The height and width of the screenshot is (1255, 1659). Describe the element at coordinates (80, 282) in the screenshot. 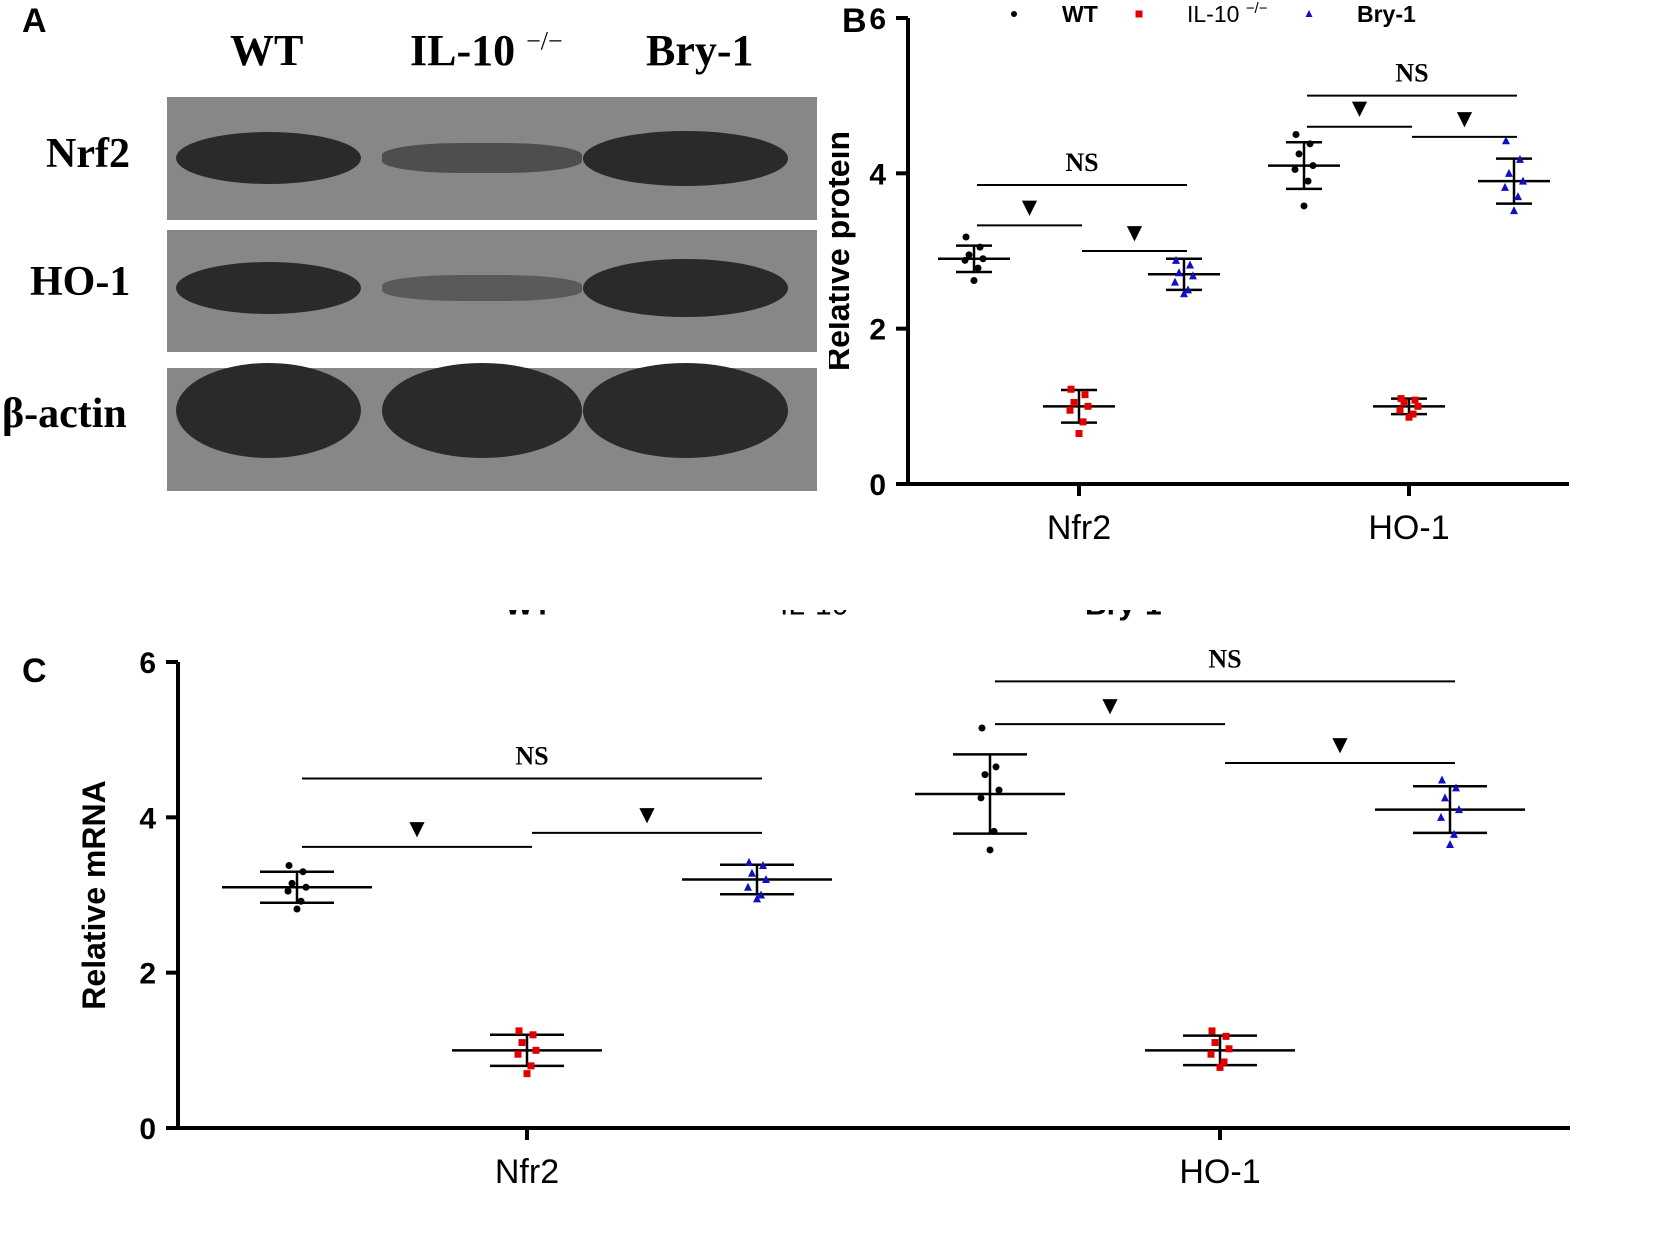

I see `row-label-ho1: HO-1` at that location.